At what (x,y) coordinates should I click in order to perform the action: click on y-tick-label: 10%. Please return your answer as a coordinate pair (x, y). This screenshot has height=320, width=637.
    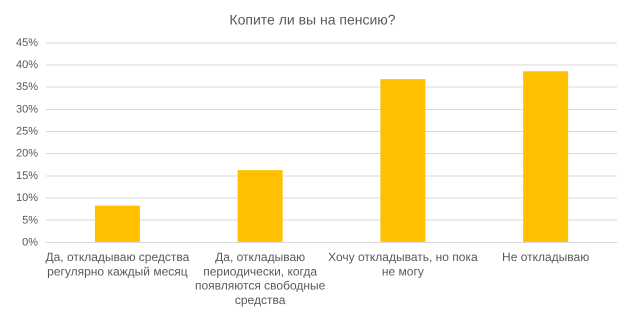
    Looking at the image, I should click on (27, 198).